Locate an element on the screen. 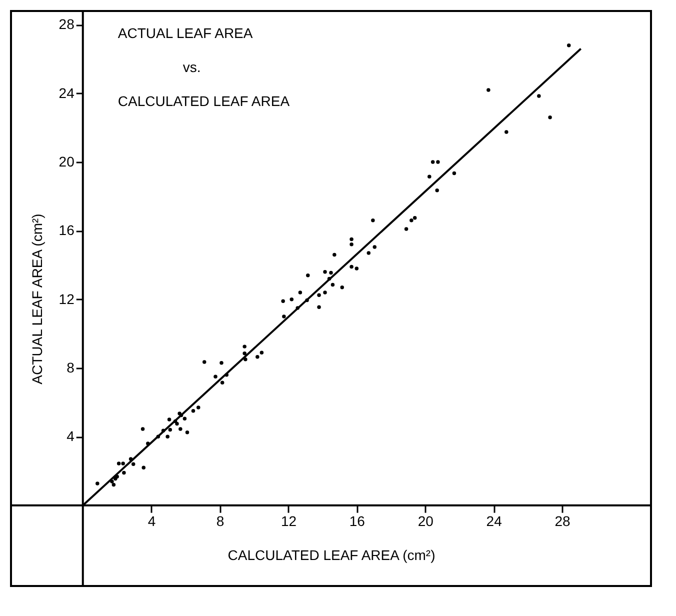 This screenshot has height=616, width=676. annotation: ACTUAL LEAF AREA is located at coordinates (186, 33).